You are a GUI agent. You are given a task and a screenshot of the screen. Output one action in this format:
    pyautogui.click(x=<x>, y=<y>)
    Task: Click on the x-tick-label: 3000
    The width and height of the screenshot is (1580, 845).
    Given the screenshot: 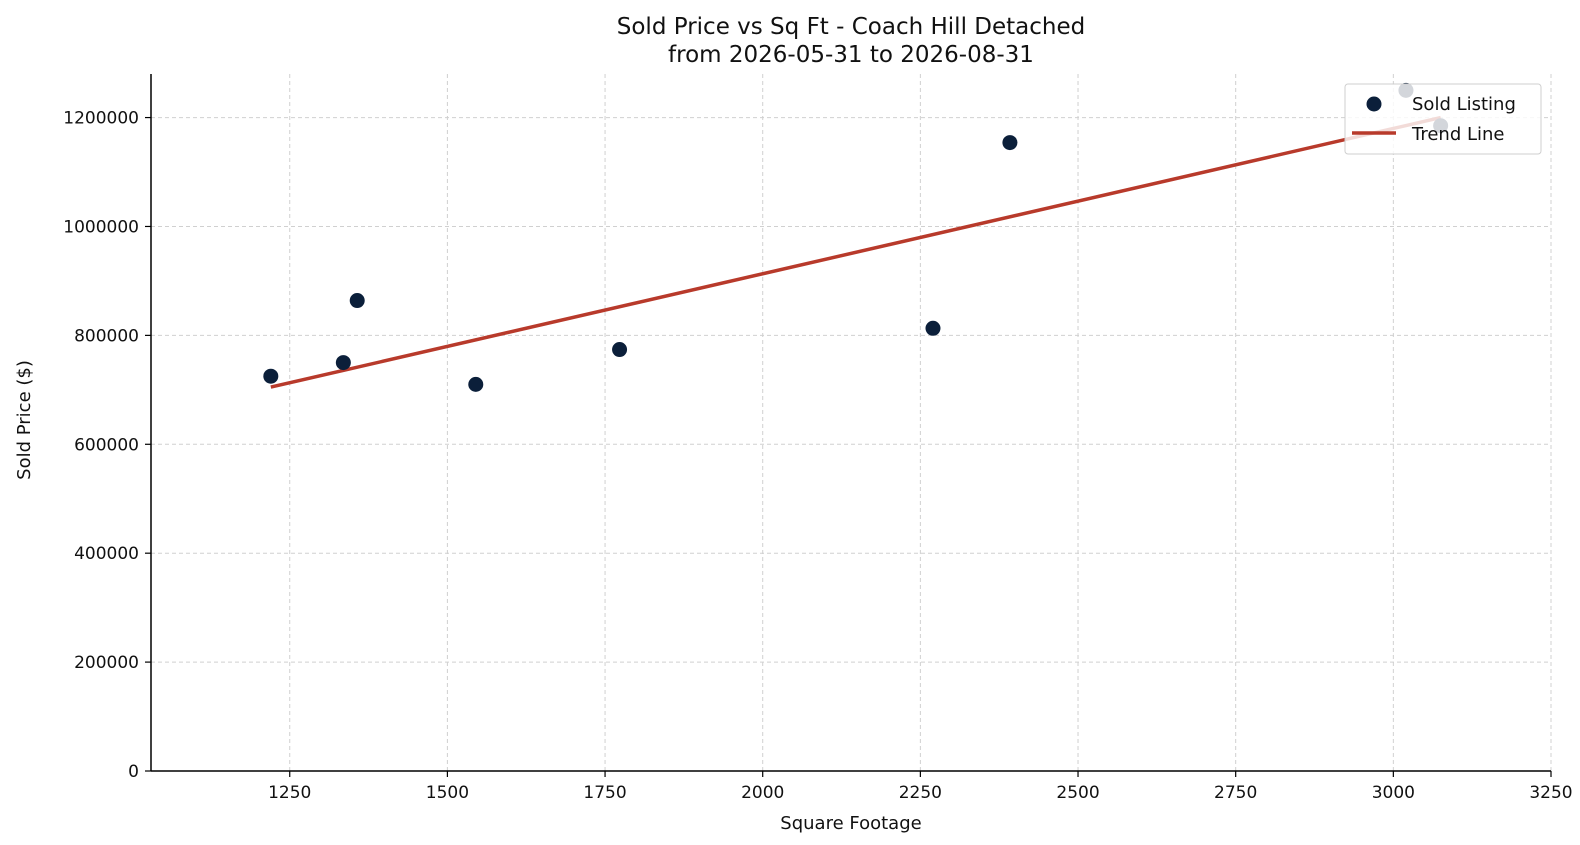 What is the action you would take?
    pyautogui.click(x=1393, y=793)
    